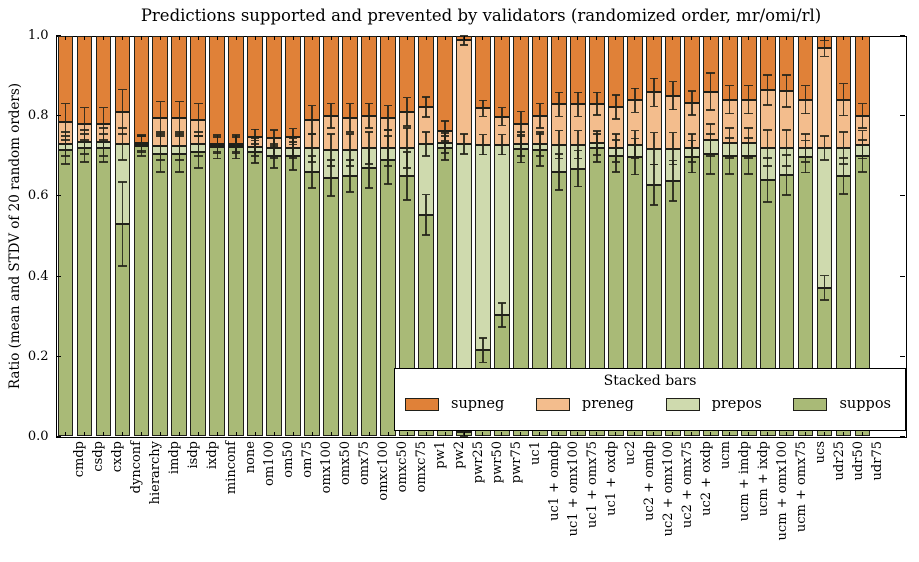 The image size is (919, 562). I want to click on x-tick-label: pwr75, so click(516, 462).